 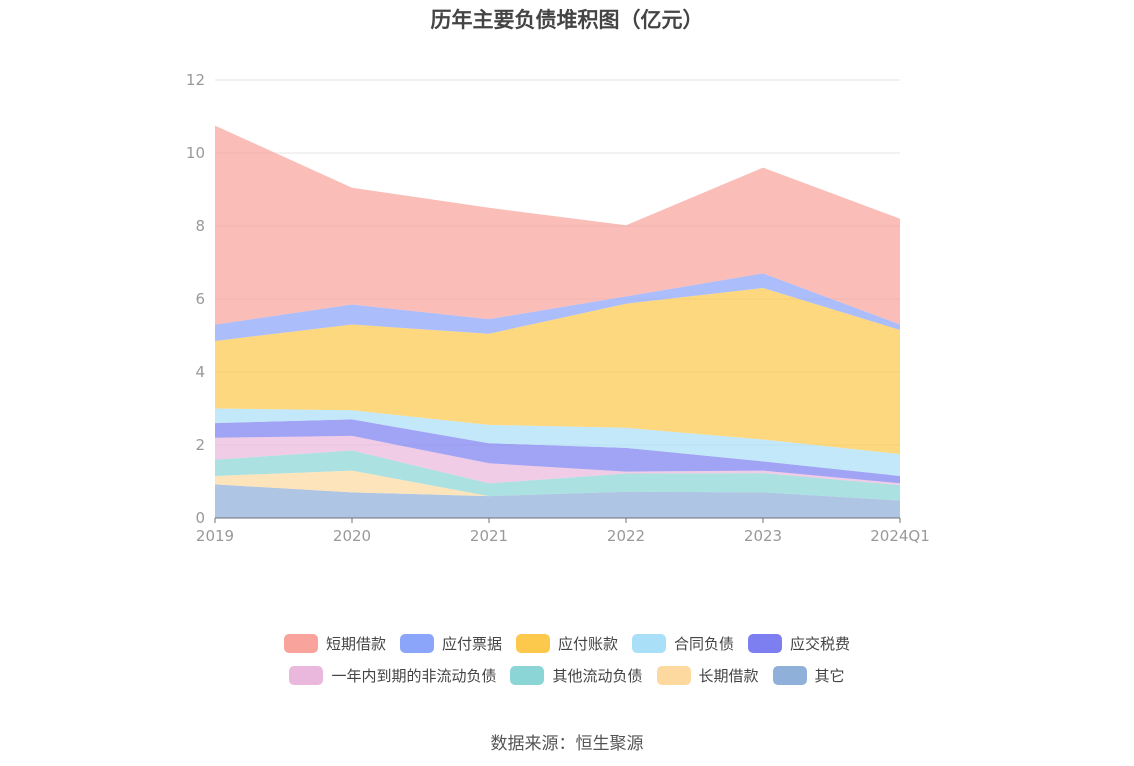 I want to click on legend-label: 短期借款, so click(x=355, y=644).